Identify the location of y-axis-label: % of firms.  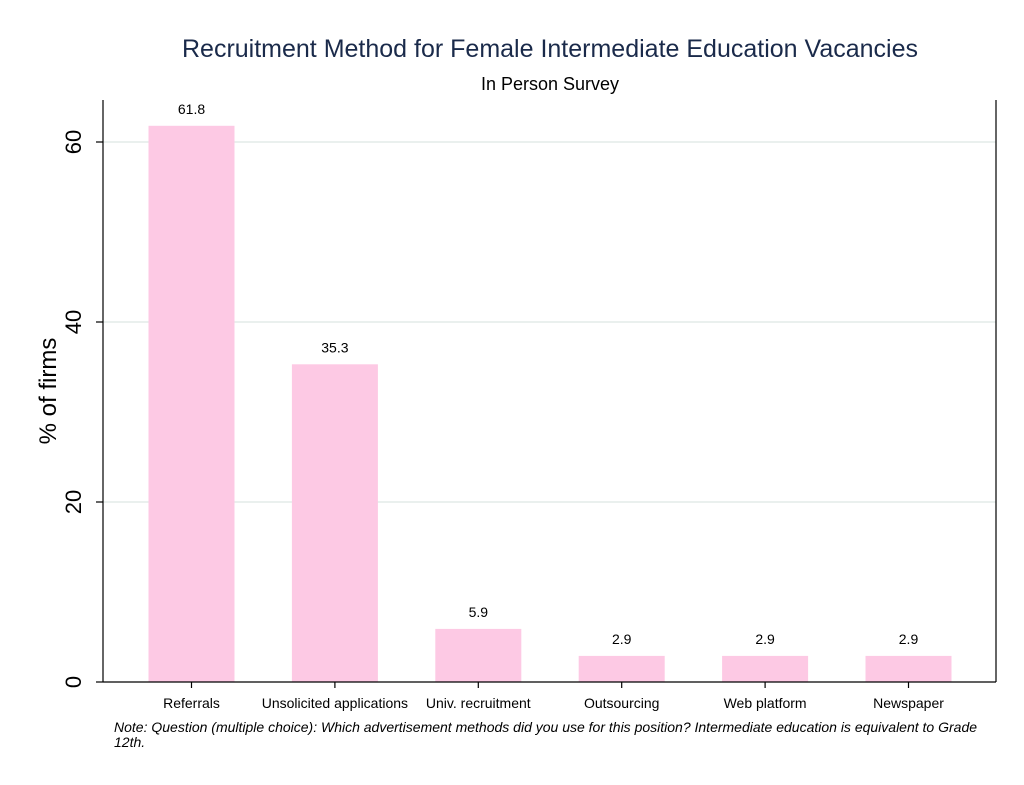
(48, 391).